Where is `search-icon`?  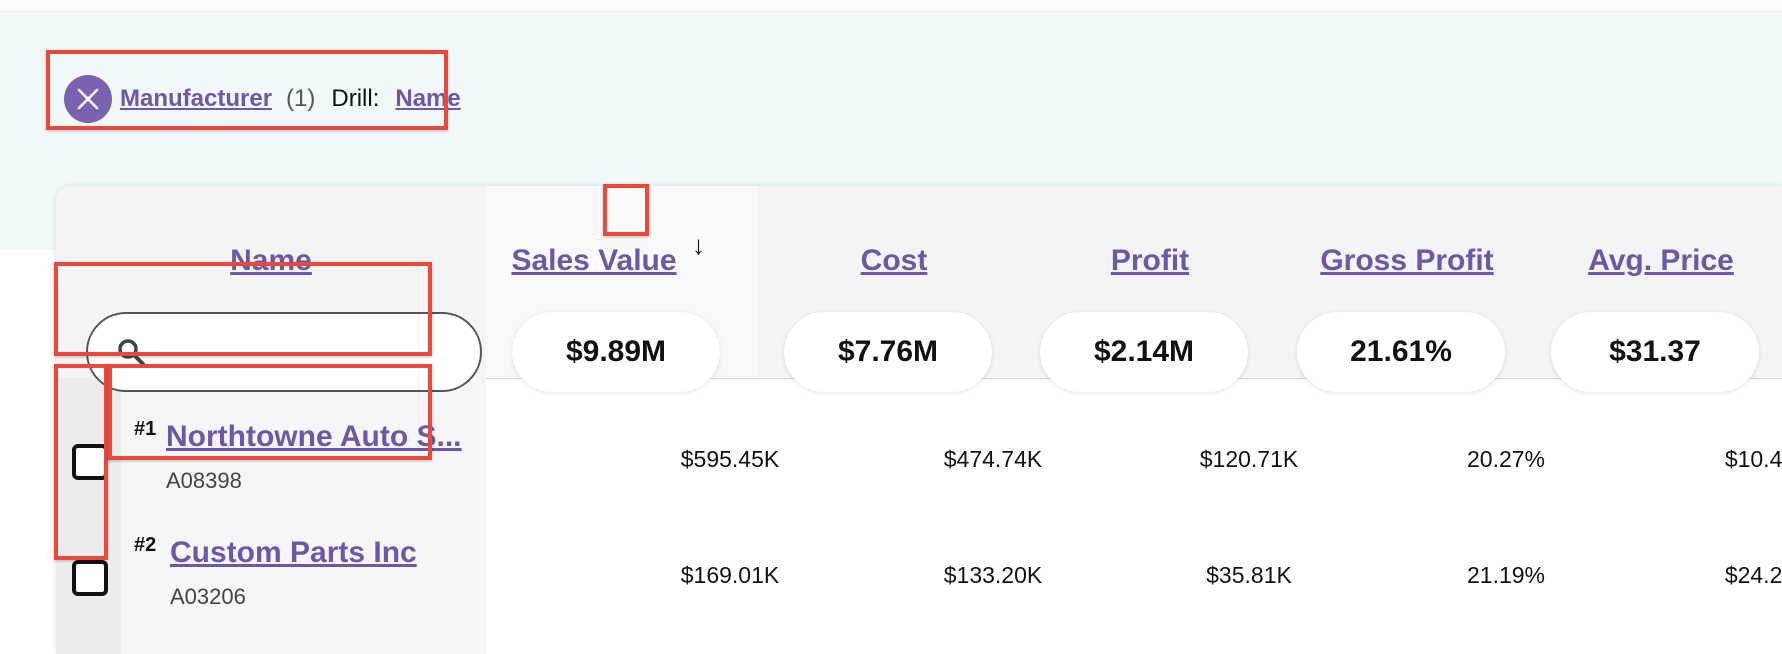
search-icon is located at coordinates (131, 352).